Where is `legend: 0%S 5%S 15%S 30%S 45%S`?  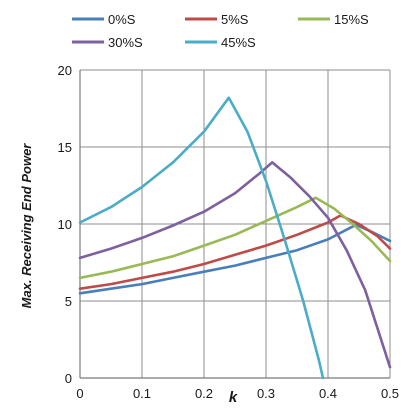 legend: 0%S 5%S 15%S 30%S 45%S is located at coordinates (220, 31).